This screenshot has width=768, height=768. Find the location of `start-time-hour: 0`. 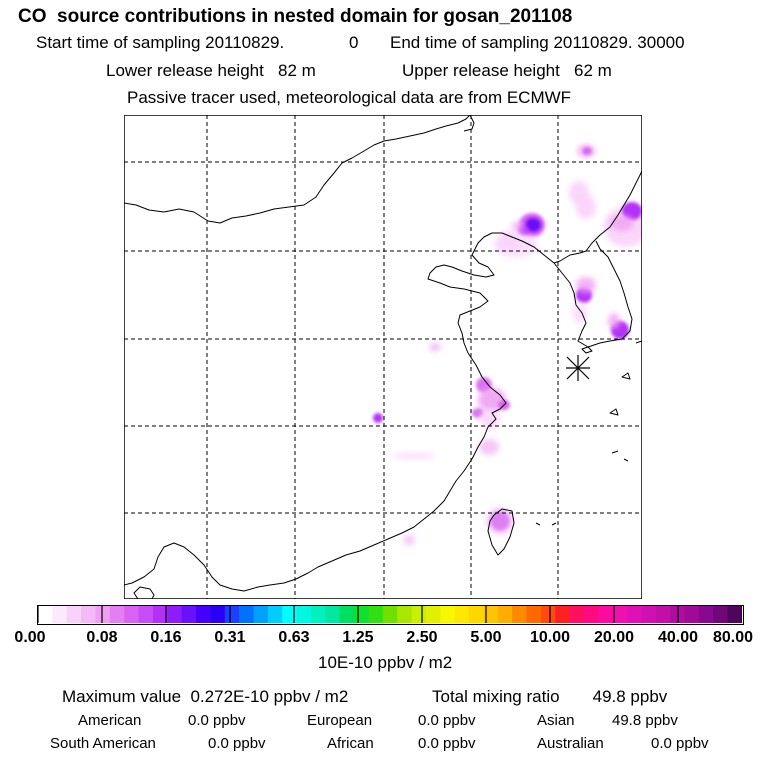

start-time-hour: 0 is located at coordinates (354, 42).